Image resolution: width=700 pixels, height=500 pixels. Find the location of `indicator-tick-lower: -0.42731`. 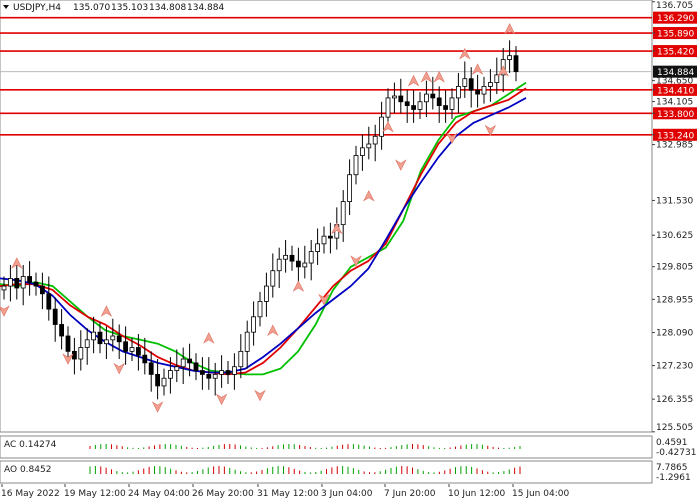

indicator-tick-lower: -0.42731 is located at coordinates (676, 453).